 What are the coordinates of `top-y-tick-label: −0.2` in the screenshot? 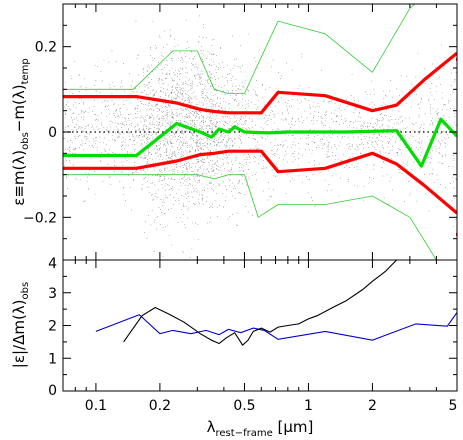 It's located at (40, 218).